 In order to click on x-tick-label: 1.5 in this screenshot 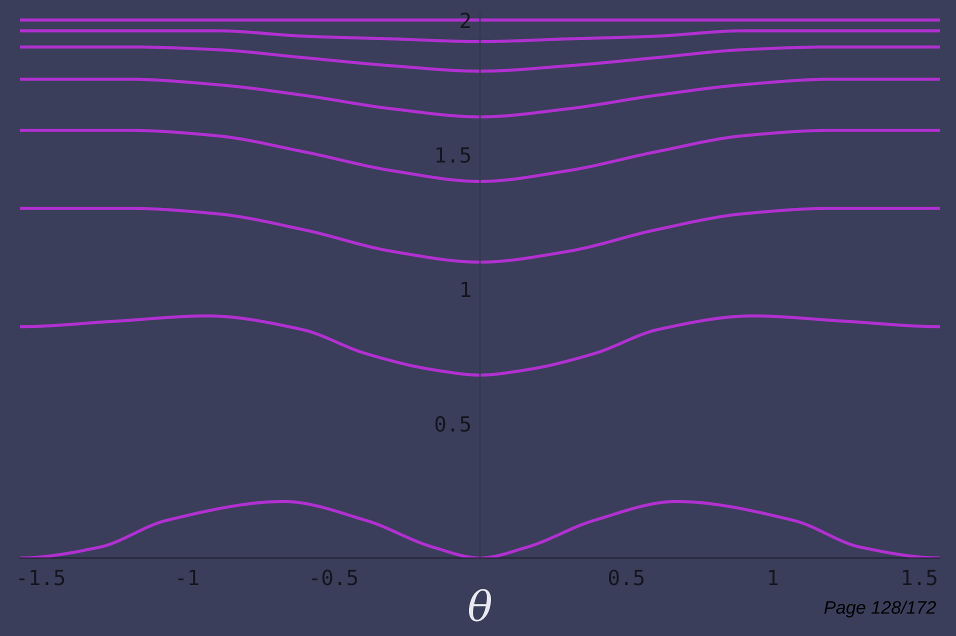, I will do `click(919, 578)`.